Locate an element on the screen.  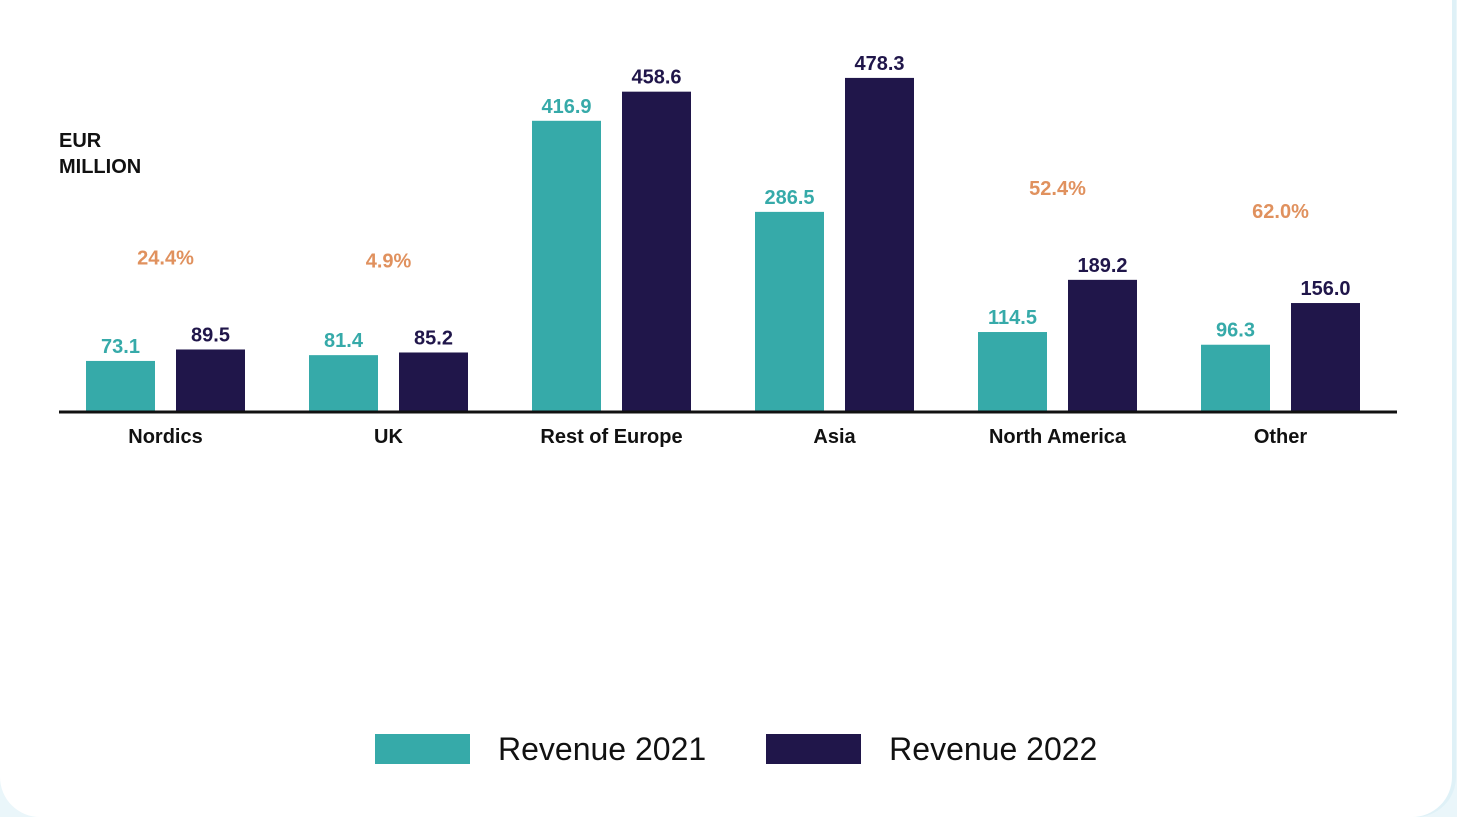
value-label-other-revenue-2022: 156.0 is located at coordinates (1325, 289).